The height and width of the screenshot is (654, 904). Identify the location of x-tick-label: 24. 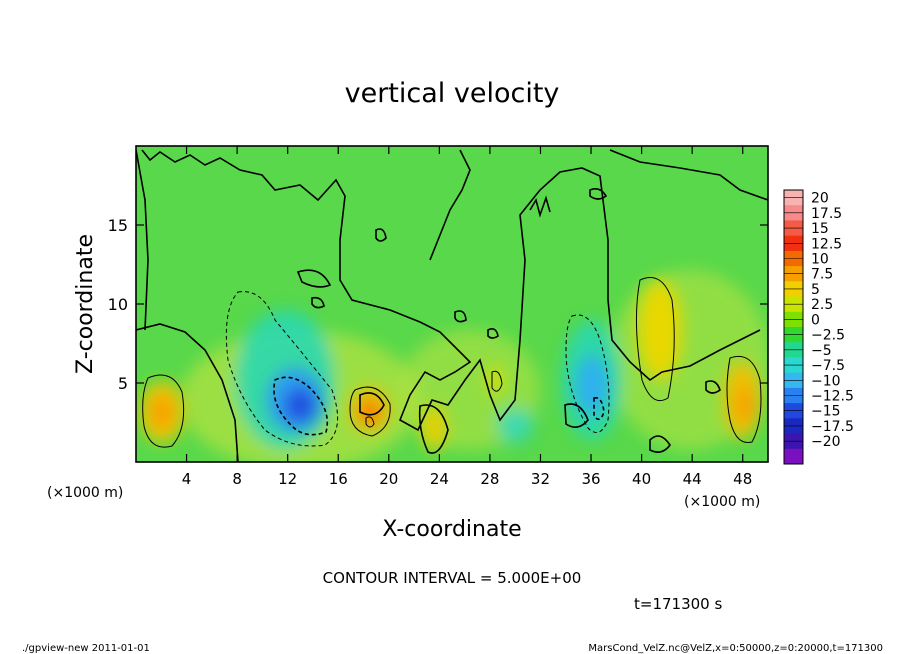
(439, 479).